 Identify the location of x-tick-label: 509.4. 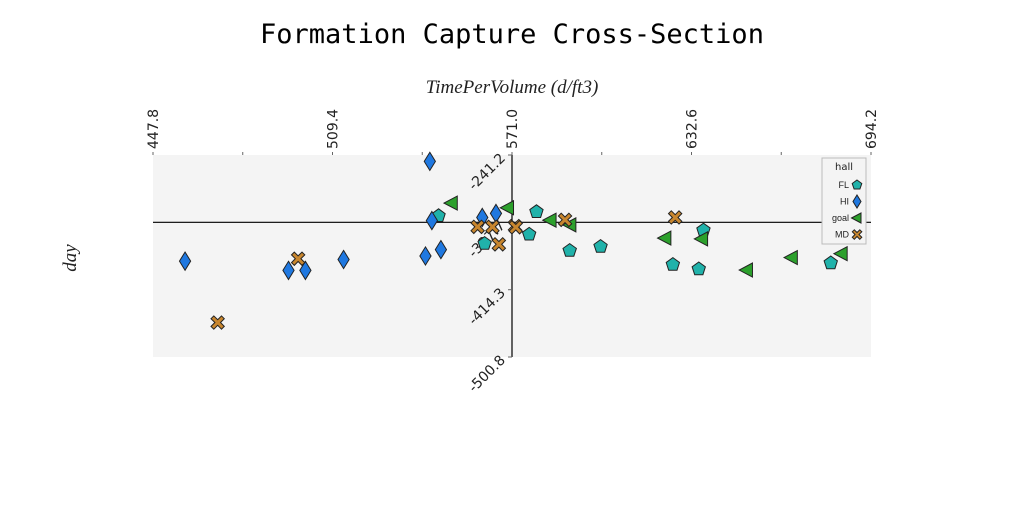
(334, 129).